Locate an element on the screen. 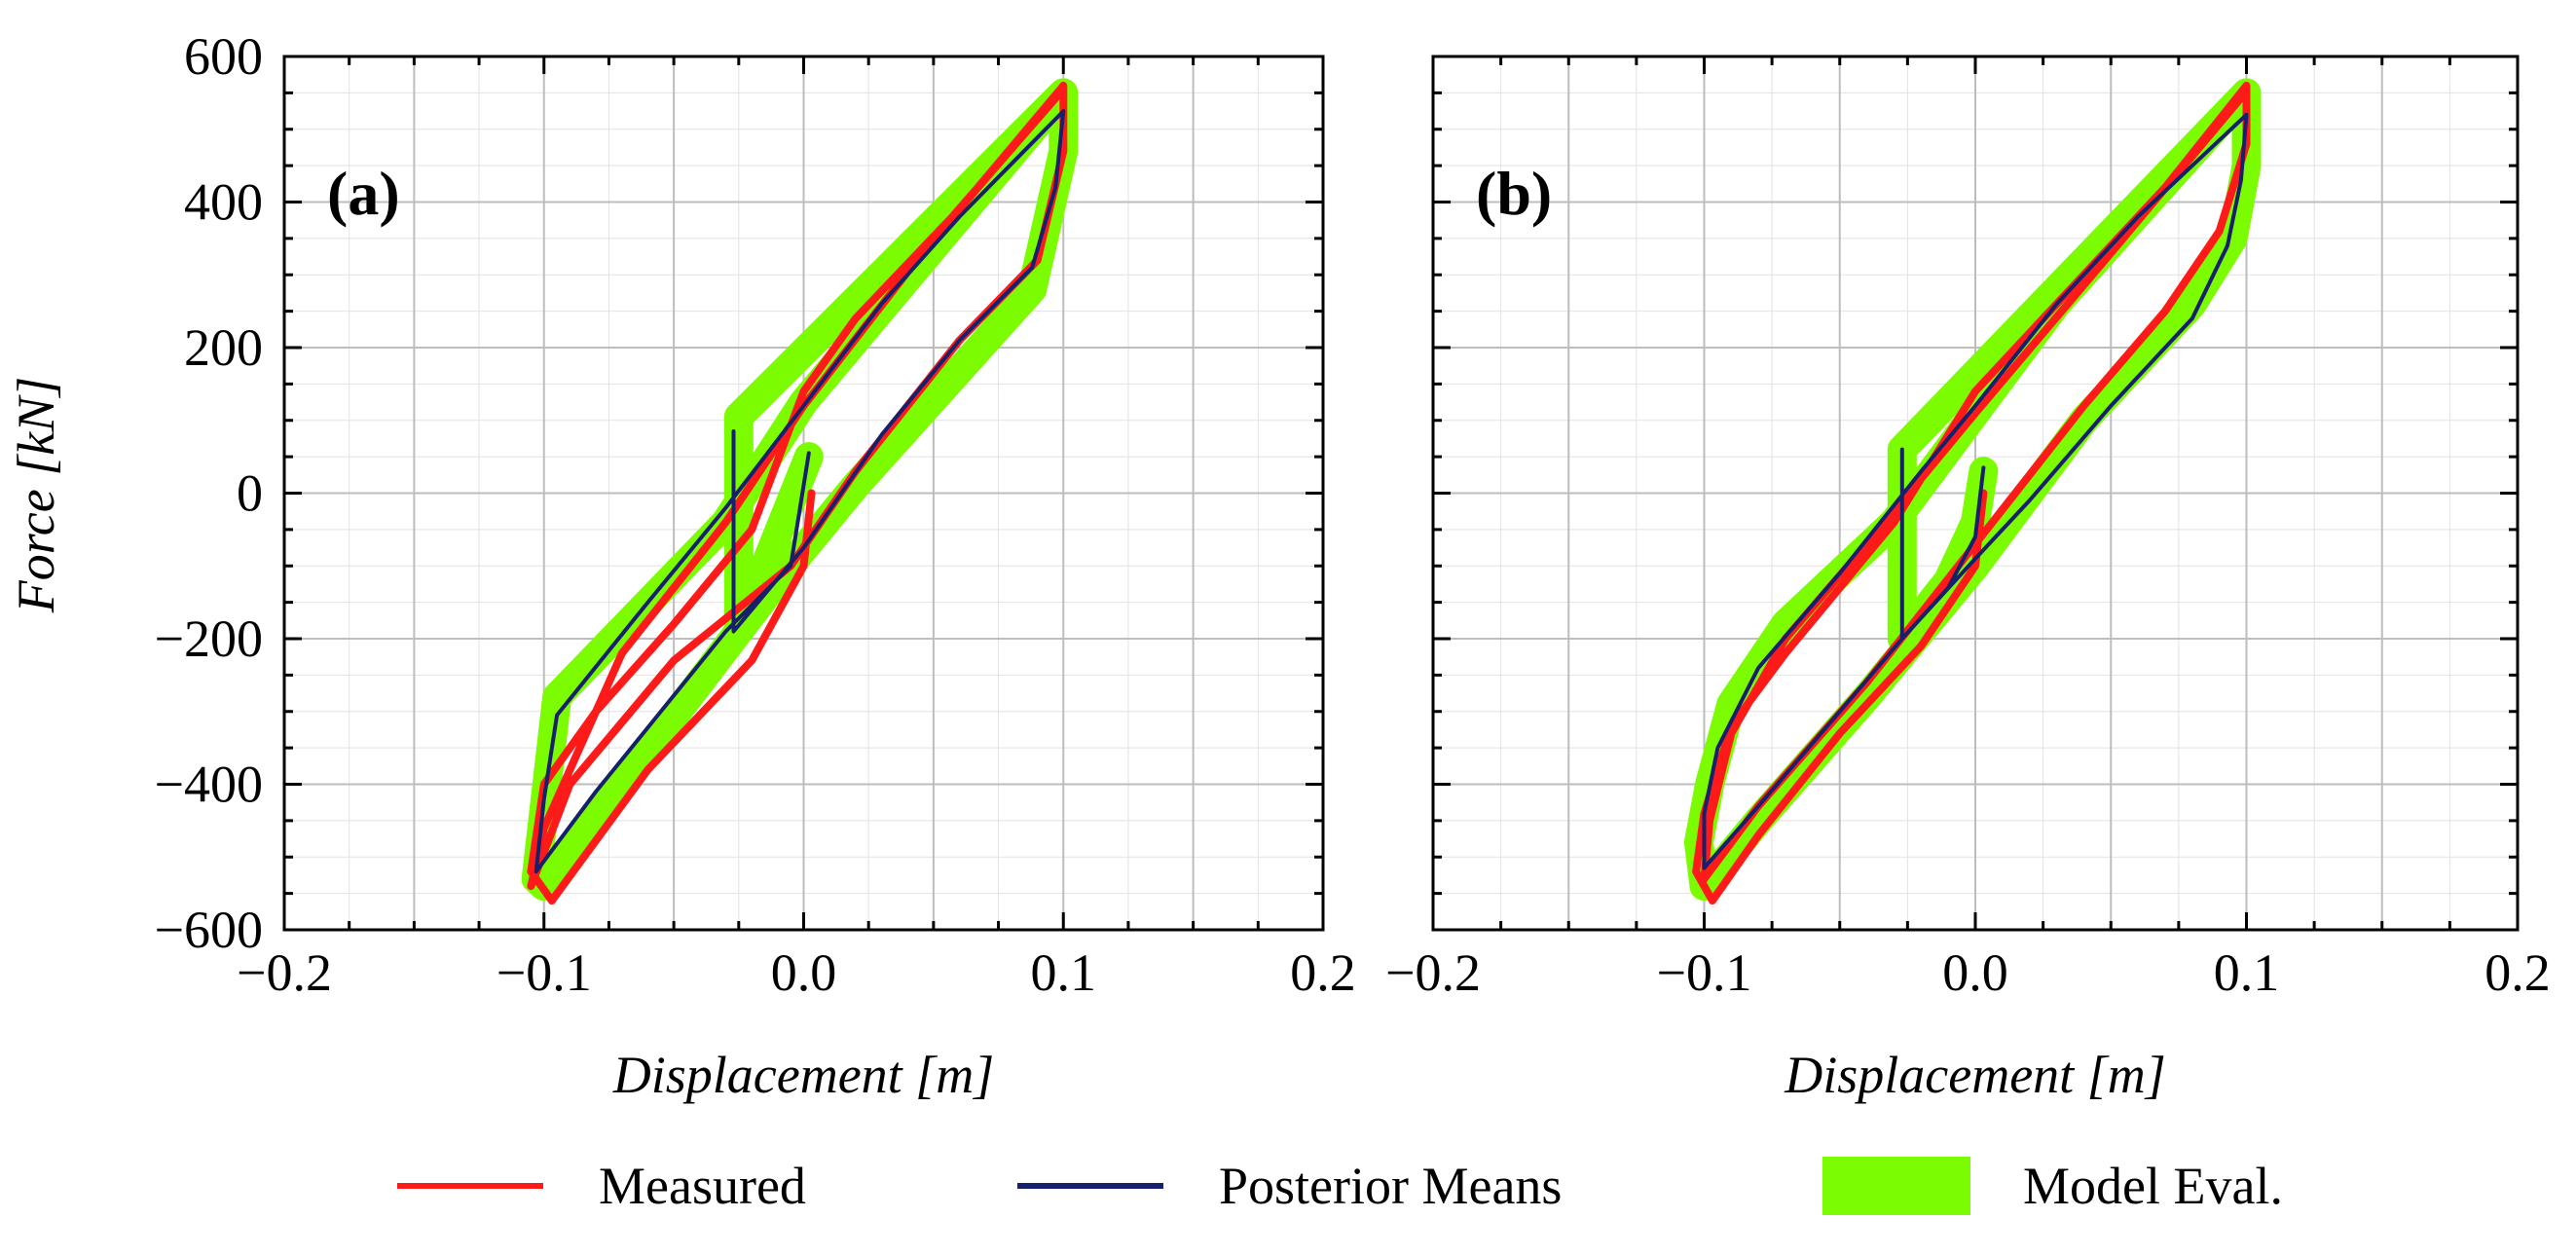 Image resolution: width=2576 pixels, height=1255 pixels. legend-posterior-label: Posterior Means is located at coordinates (1390, 1186).